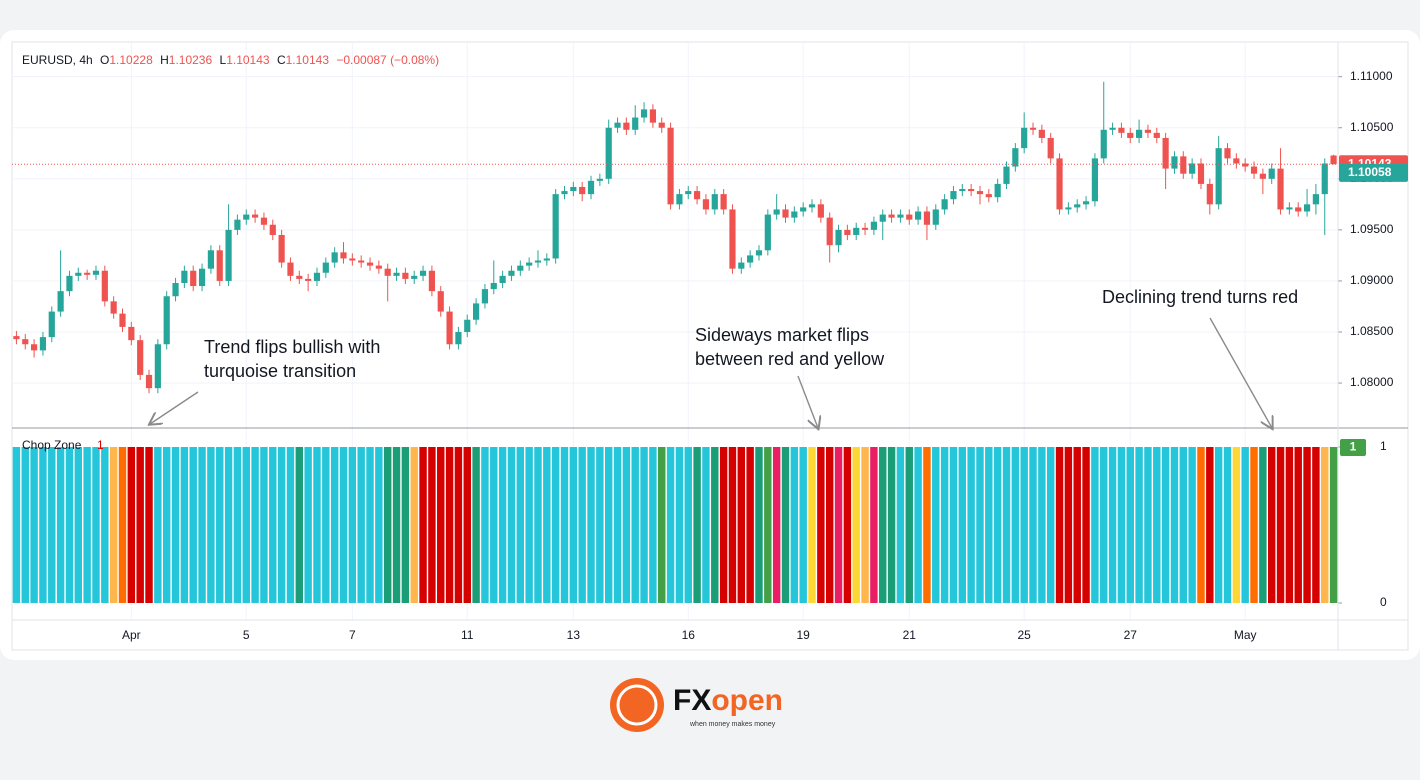  Describe the element at coordinates (1372, 229) in the screenshot. I see `y-tick-label: 1.09500` at that location.